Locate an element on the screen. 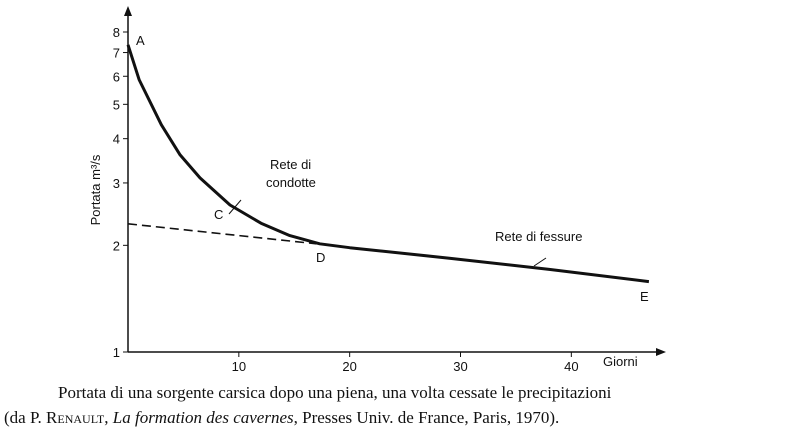 The image size is (800, 442). caption-part: (da P. is located at coordinates (25, 417).